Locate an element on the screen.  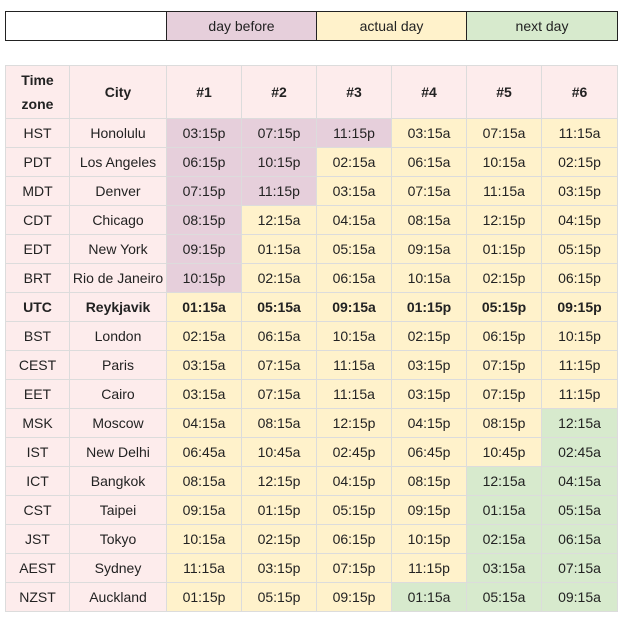
header-slot-5: #5 is located at coordinates (504, 92).